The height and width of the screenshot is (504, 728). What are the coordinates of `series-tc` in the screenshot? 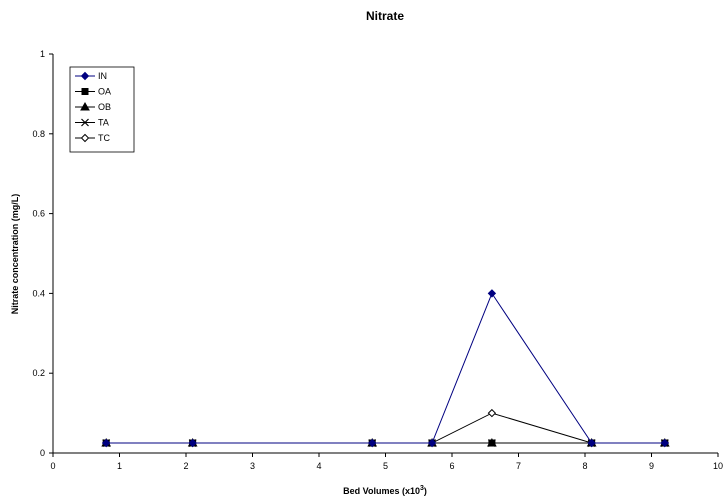 It's located at (385, 428).